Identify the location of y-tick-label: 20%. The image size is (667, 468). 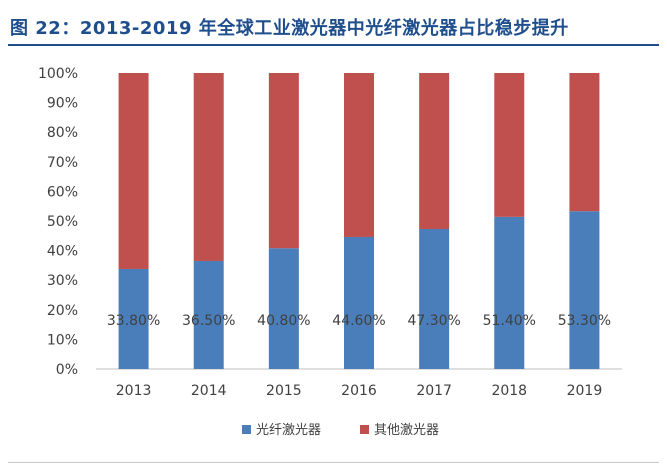
(62, 311).